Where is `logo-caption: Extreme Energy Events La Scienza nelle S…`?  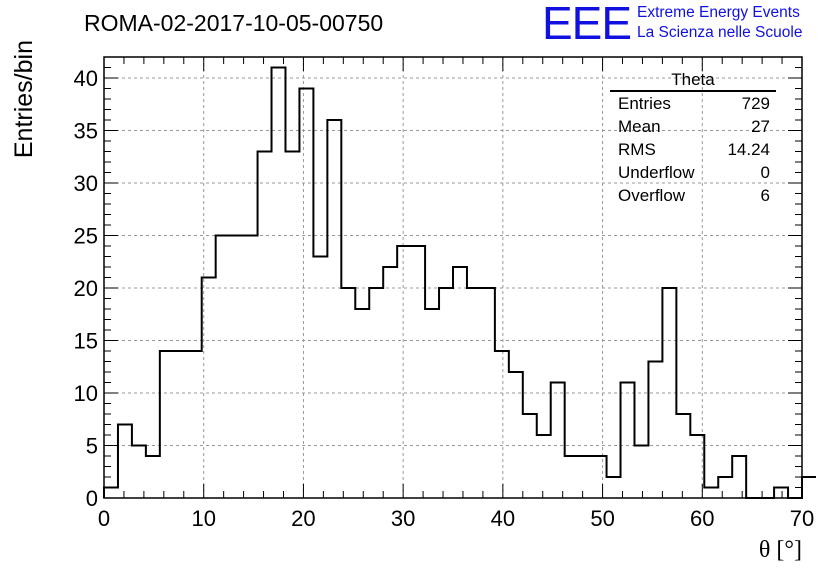 logo-caption: Extreme Energy Events La Scienza nelle S… is located at coordinates (719, 23).